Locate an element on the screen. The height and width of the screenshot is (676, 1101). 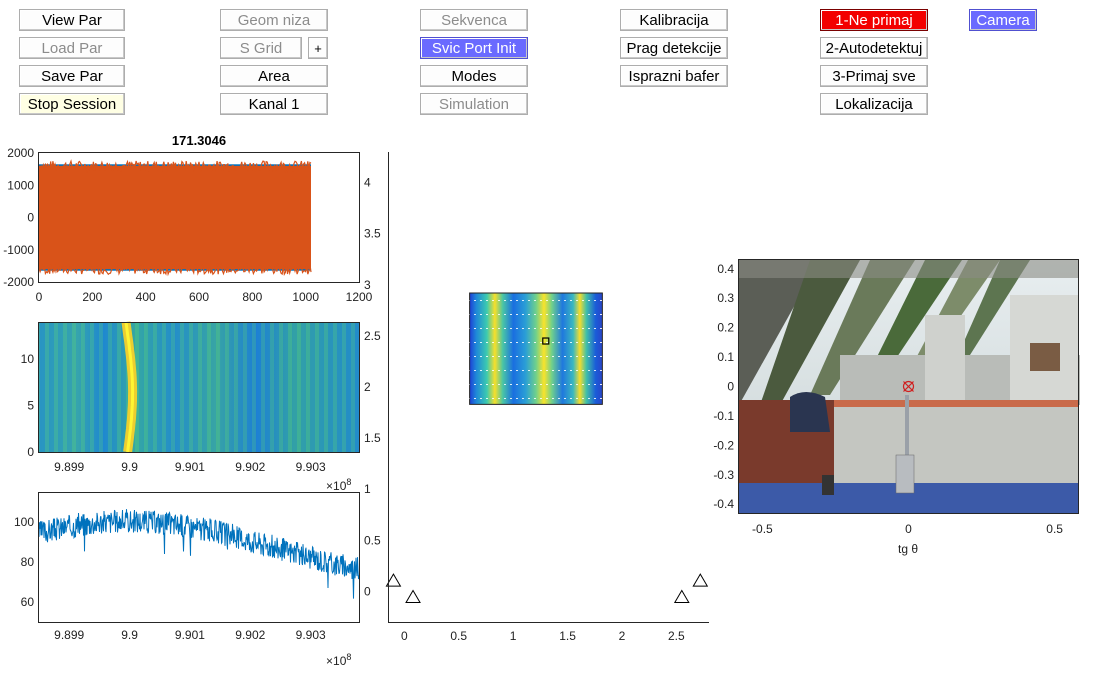
y-tick: 1 is located at coordinates (367, 489).